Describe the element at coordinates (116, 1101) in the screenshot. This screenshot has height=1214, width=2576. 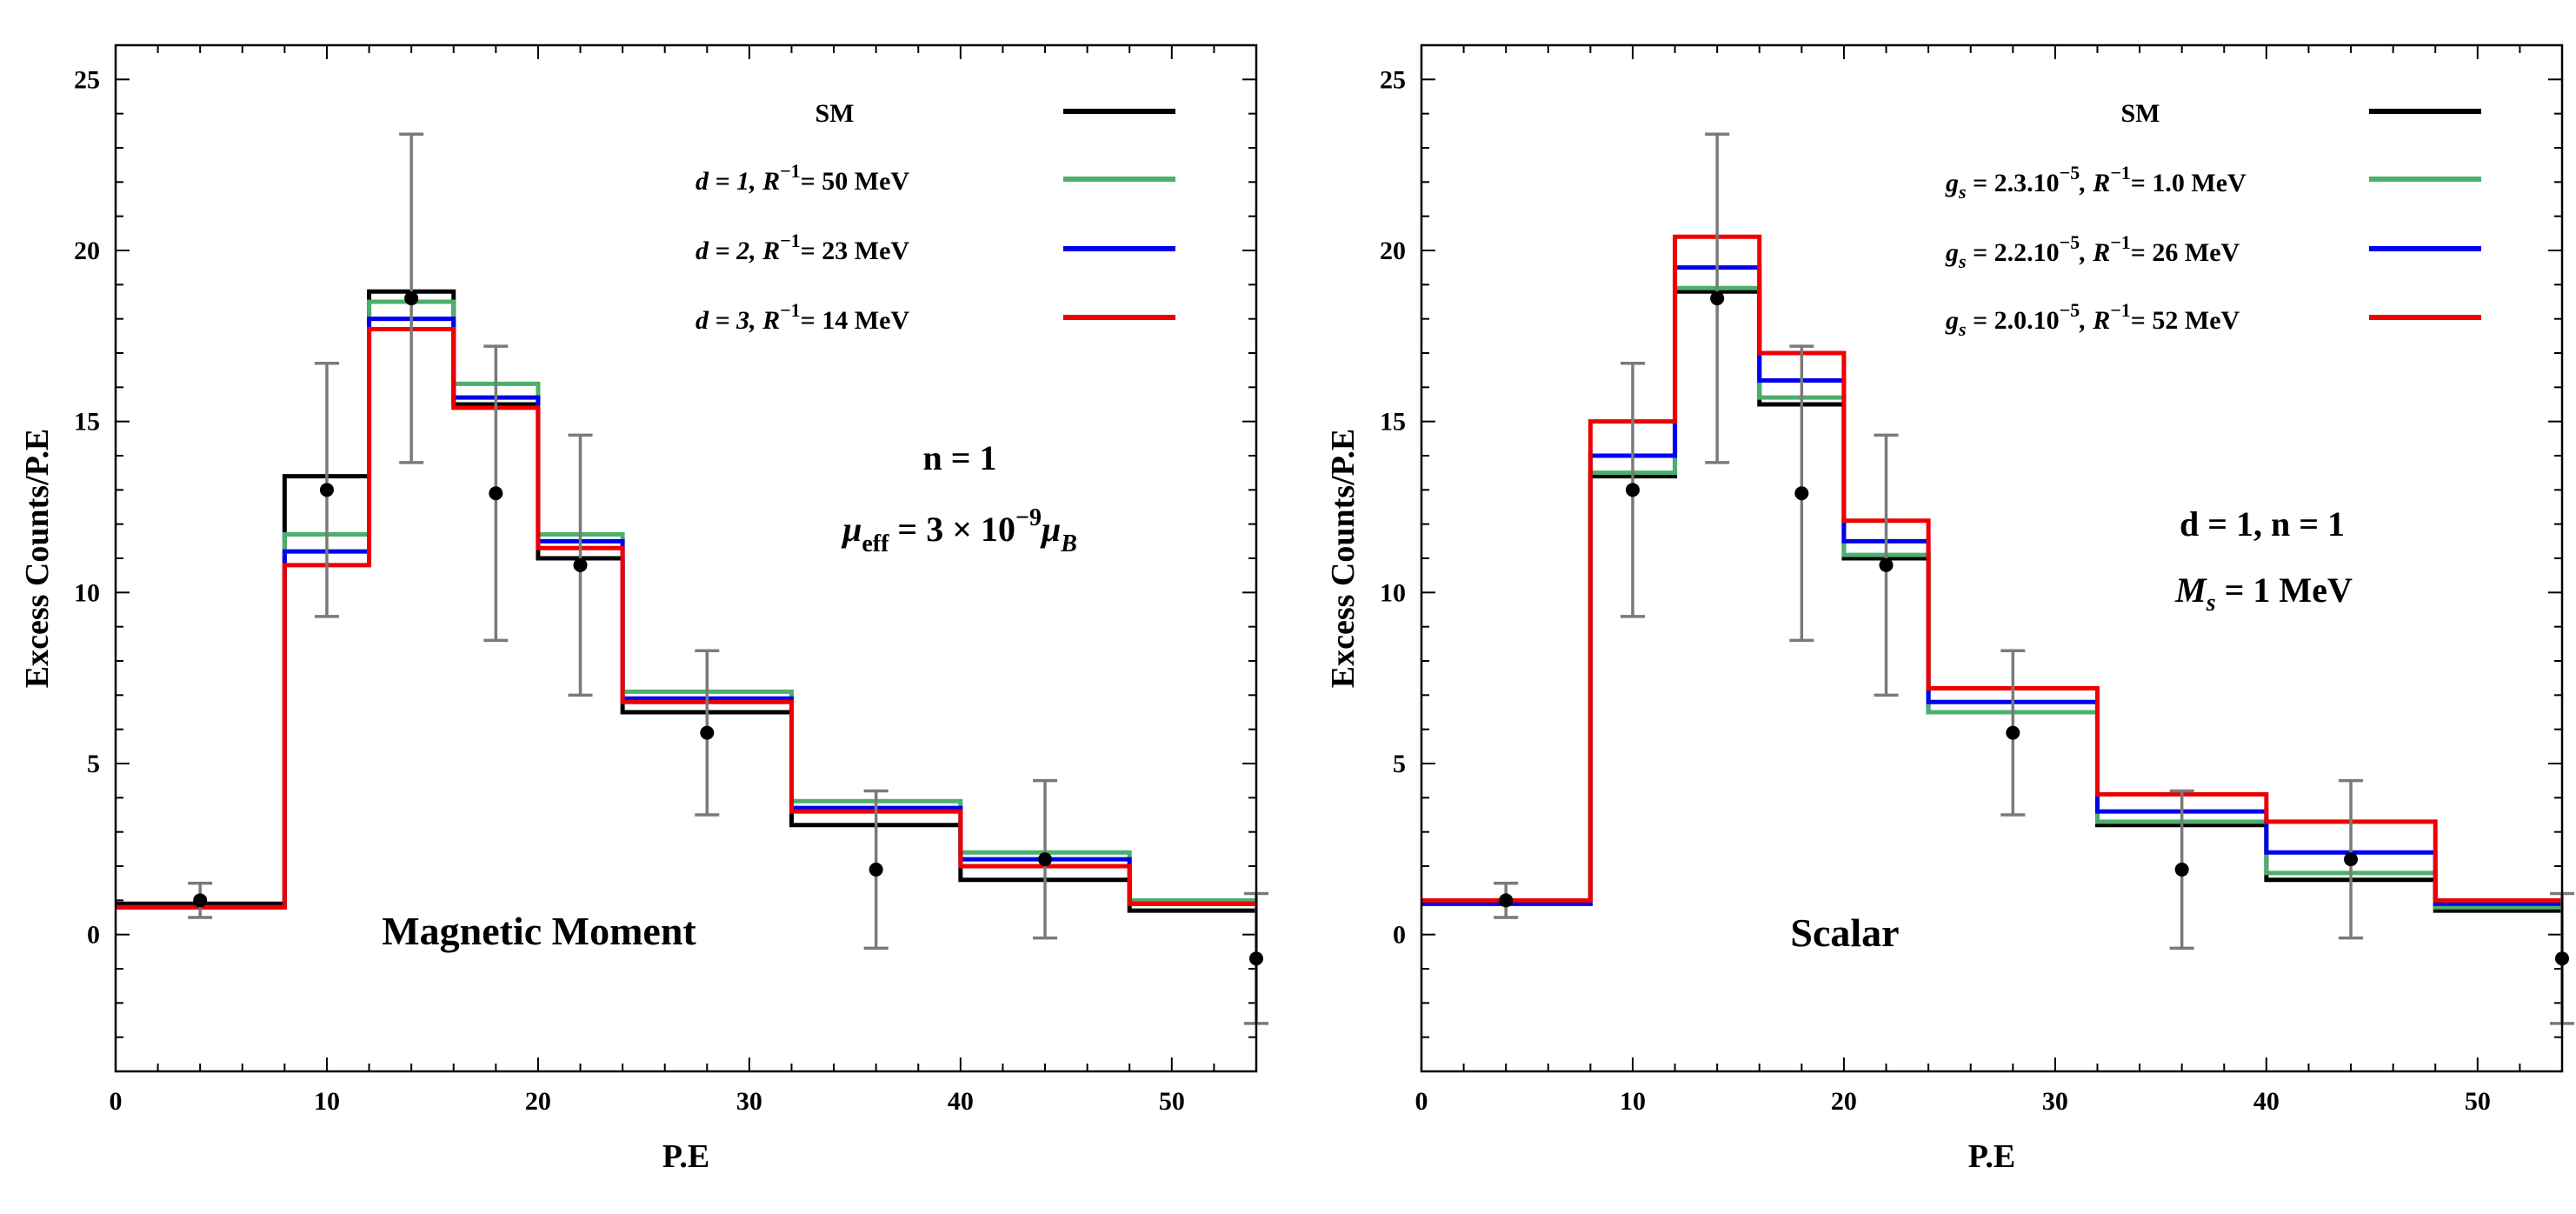
I see `left-x-tick-label: 0` at that location.